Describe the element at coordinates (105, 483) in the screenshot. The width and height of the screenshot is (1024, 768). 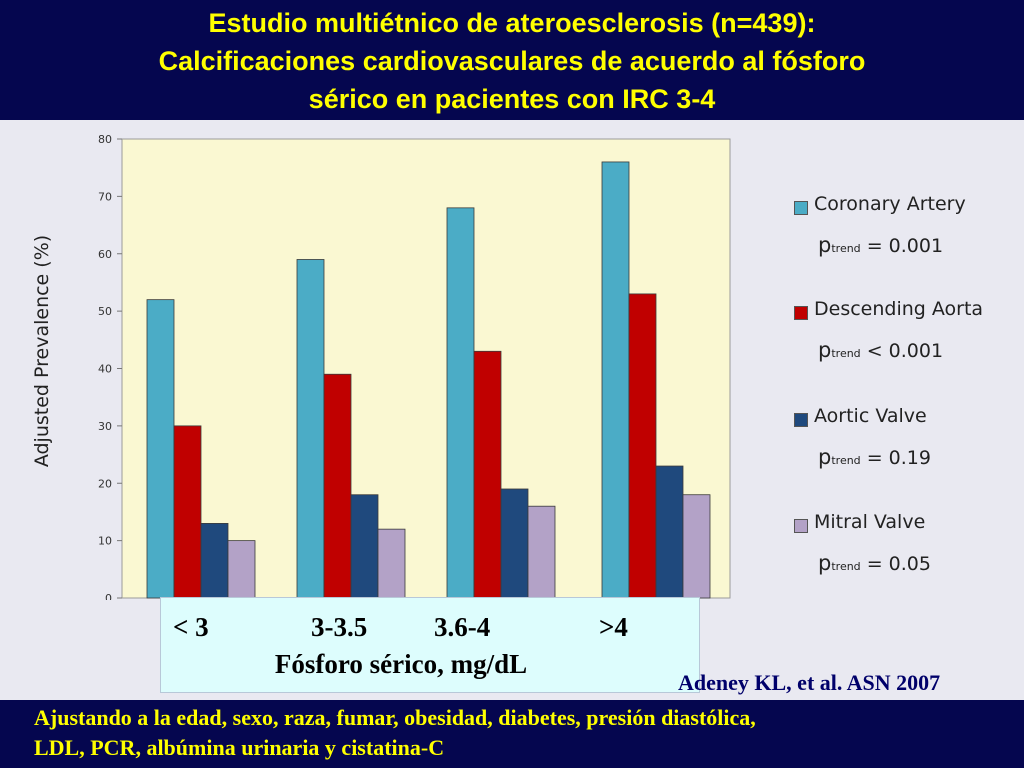
I see `y-tick-label: 20` at that location.